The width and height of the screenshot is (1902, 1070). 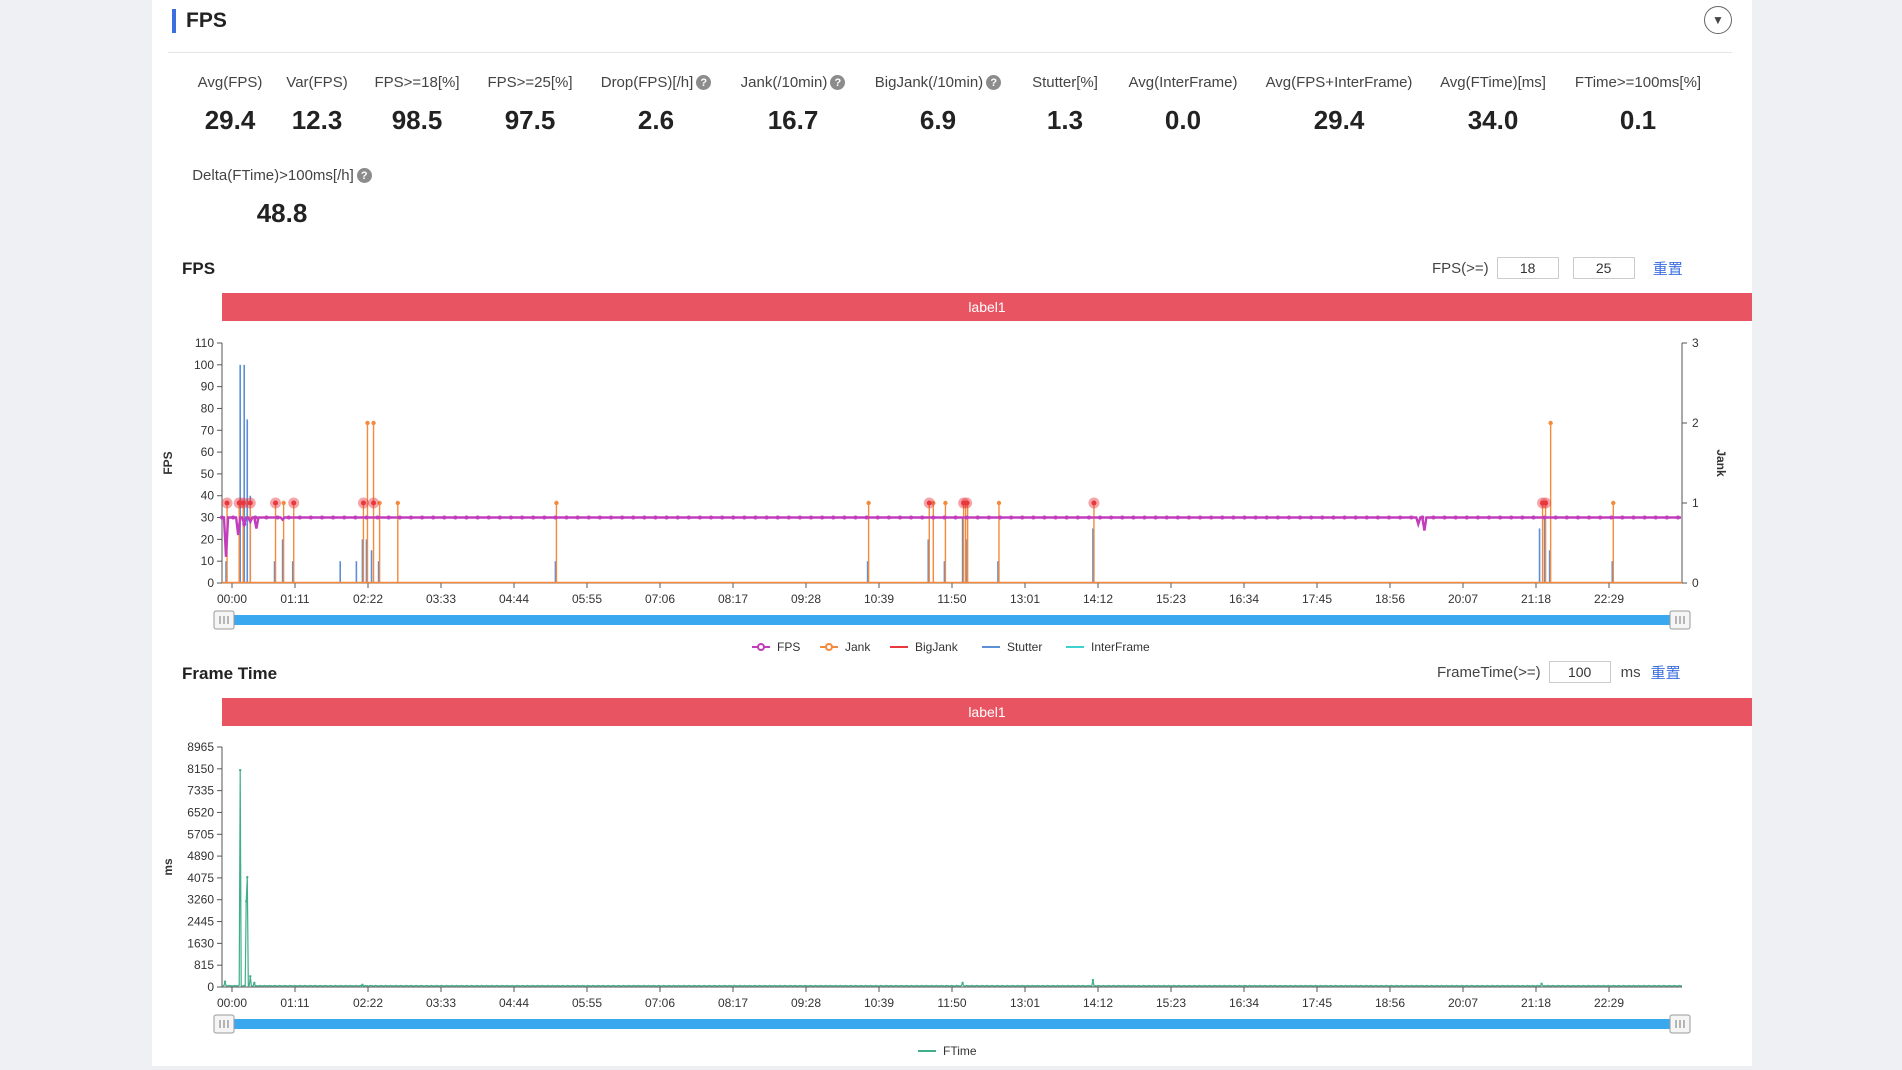 I want to click on legend-item-bigjank: BigJank, so click(x=924, y=647).